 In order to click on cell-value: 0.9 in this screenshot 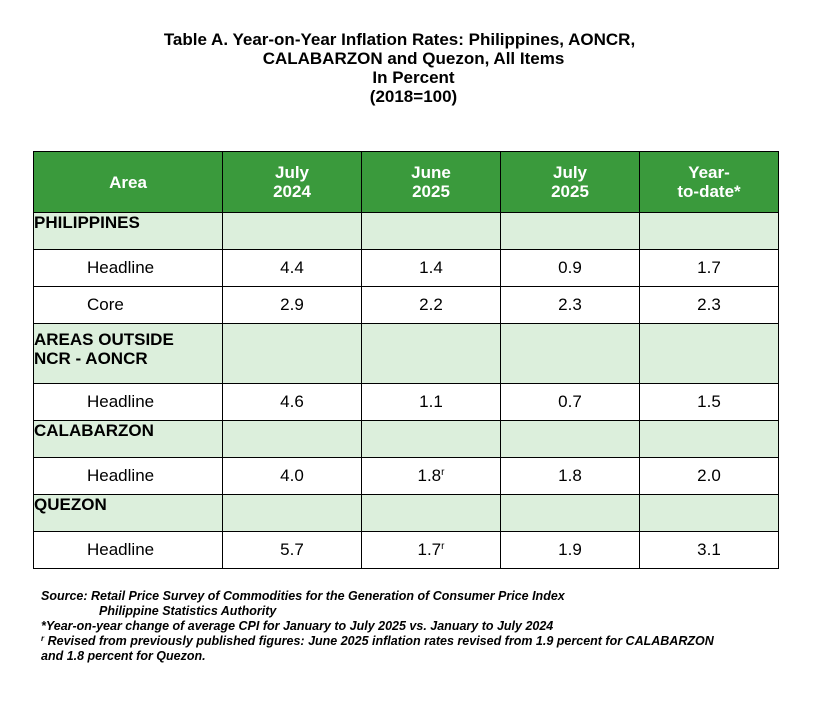, I will do `click(570, 268)`.